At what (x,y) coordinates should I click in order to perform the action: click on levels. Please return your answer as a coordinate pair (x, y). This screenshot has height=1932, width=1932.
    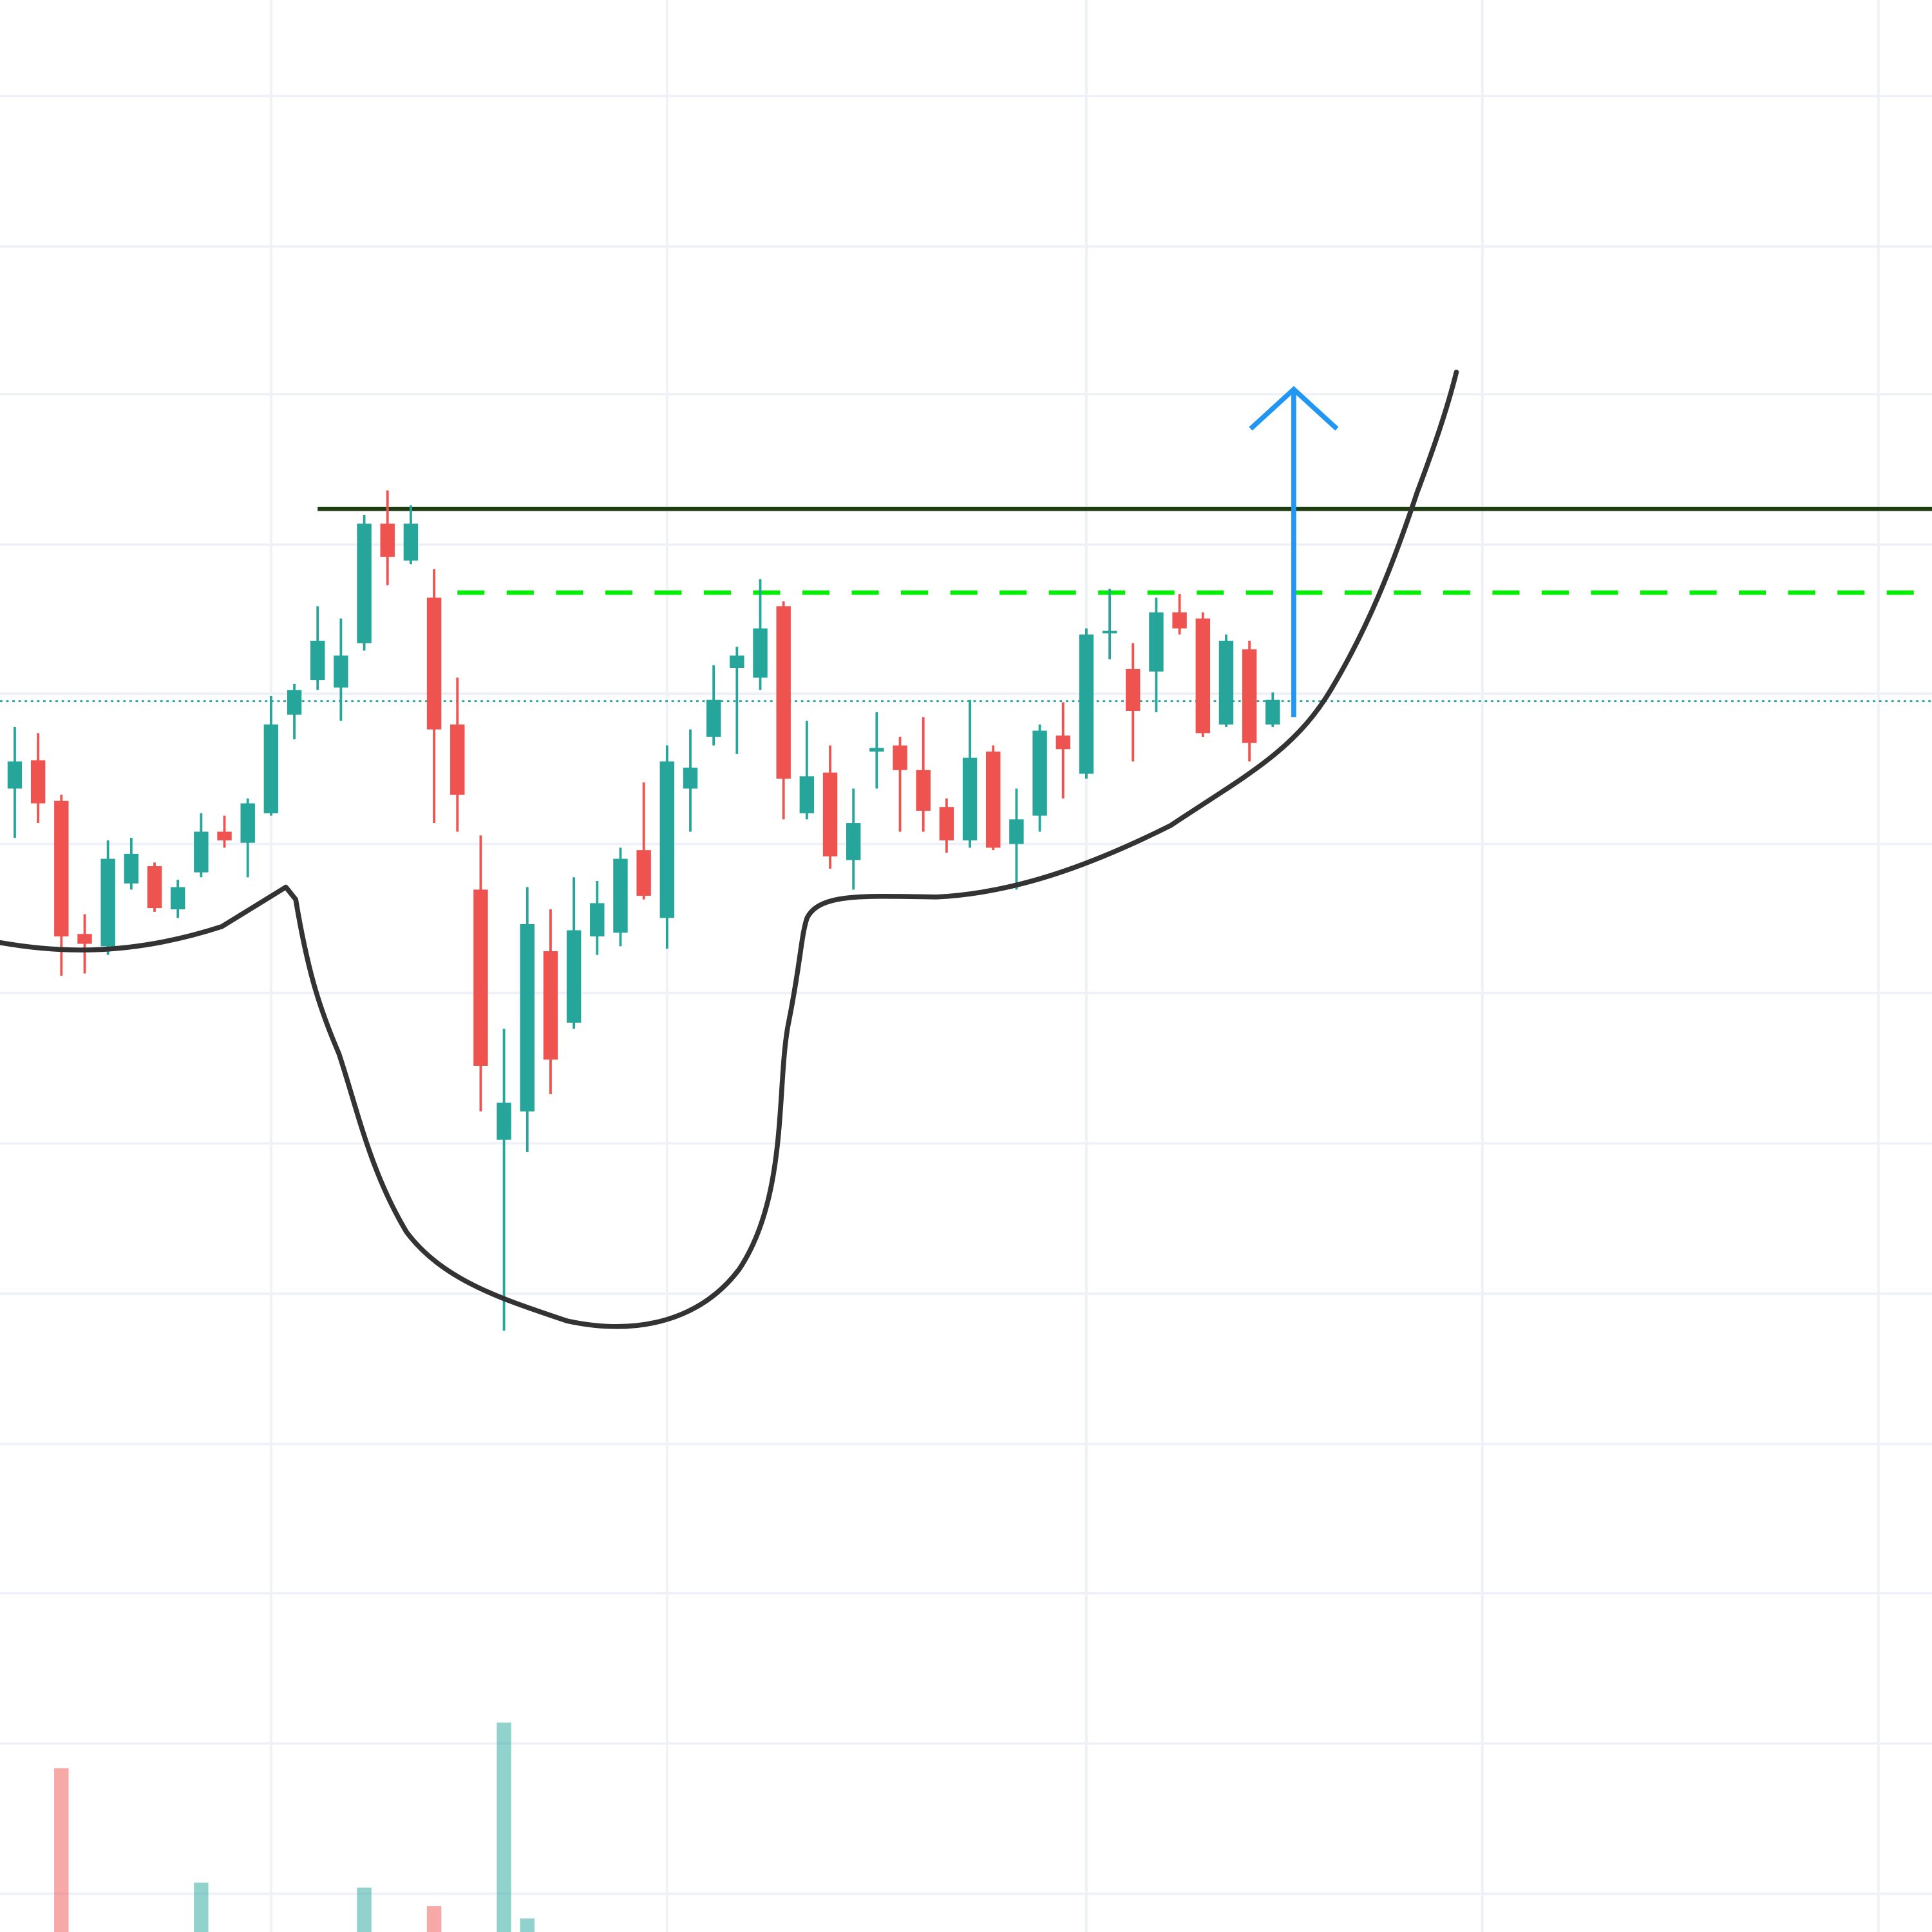
    Looking at the image, I should click on (966, 604).